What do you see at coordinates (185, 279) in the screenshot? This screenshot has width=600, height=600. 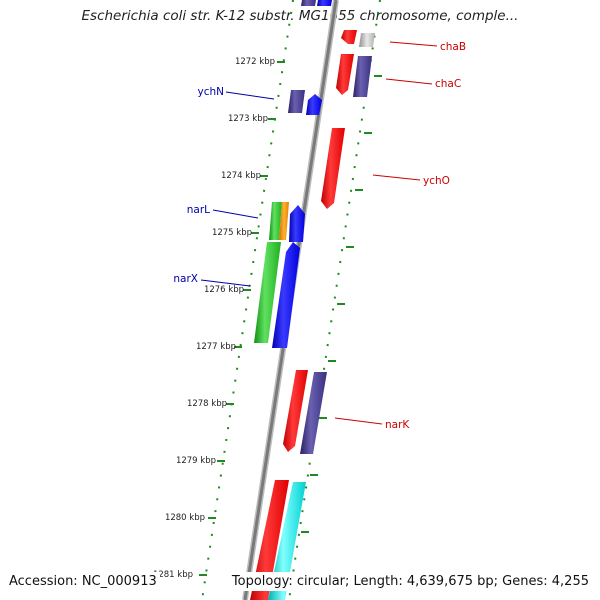 I see `gene-label-narX: narX` at bounding box center [185, 279].